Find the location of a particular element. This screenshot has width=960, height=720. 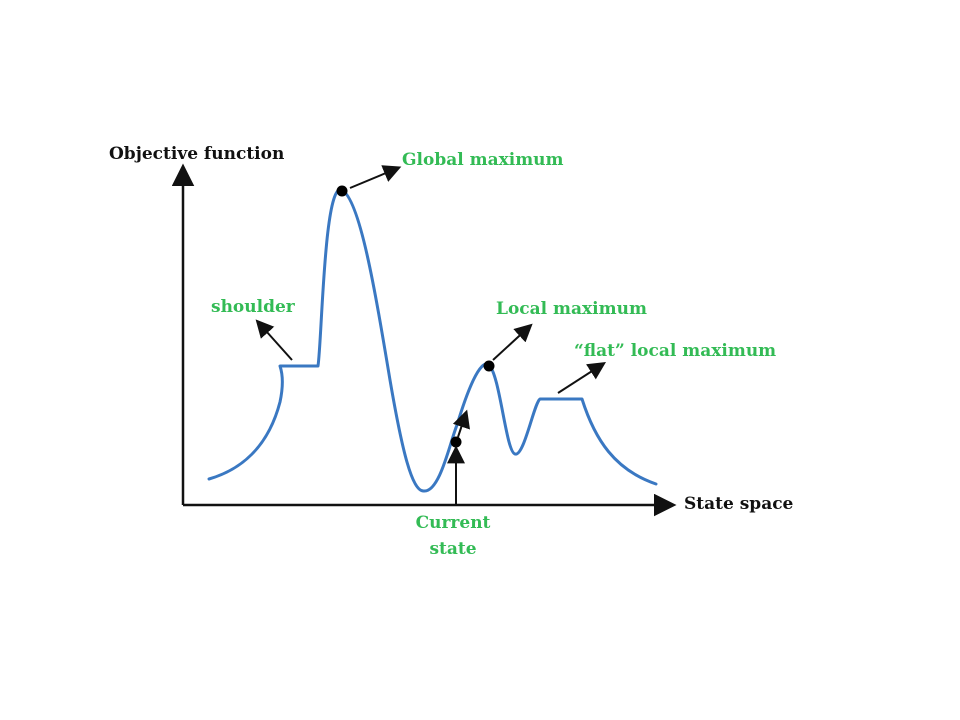

global-maximum-label: Global maximum is located at coordinates (483, 160).